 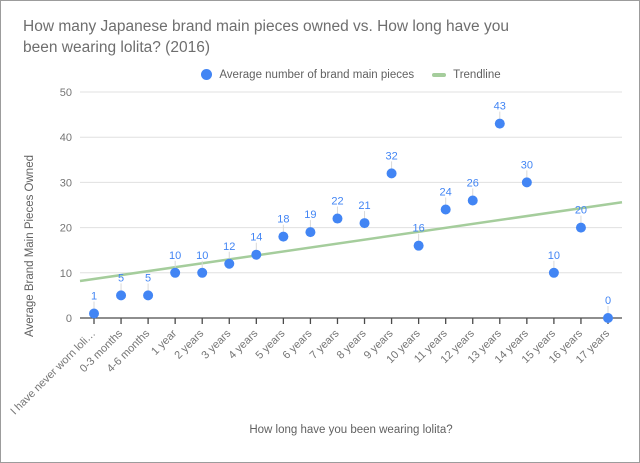 What do you see at coordinates (94, 296) in the screenshot?
I see `point-label: 1` at bounding box center [94, 296].